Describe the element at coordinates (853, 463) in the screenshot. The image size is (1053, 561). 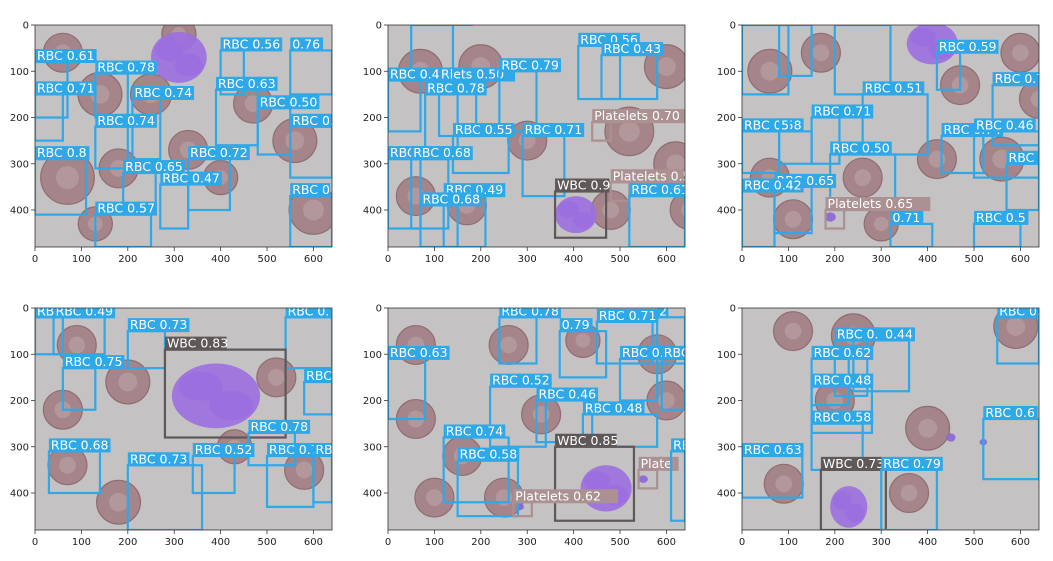
I see `detection-label: WBC 0.73` at that location.